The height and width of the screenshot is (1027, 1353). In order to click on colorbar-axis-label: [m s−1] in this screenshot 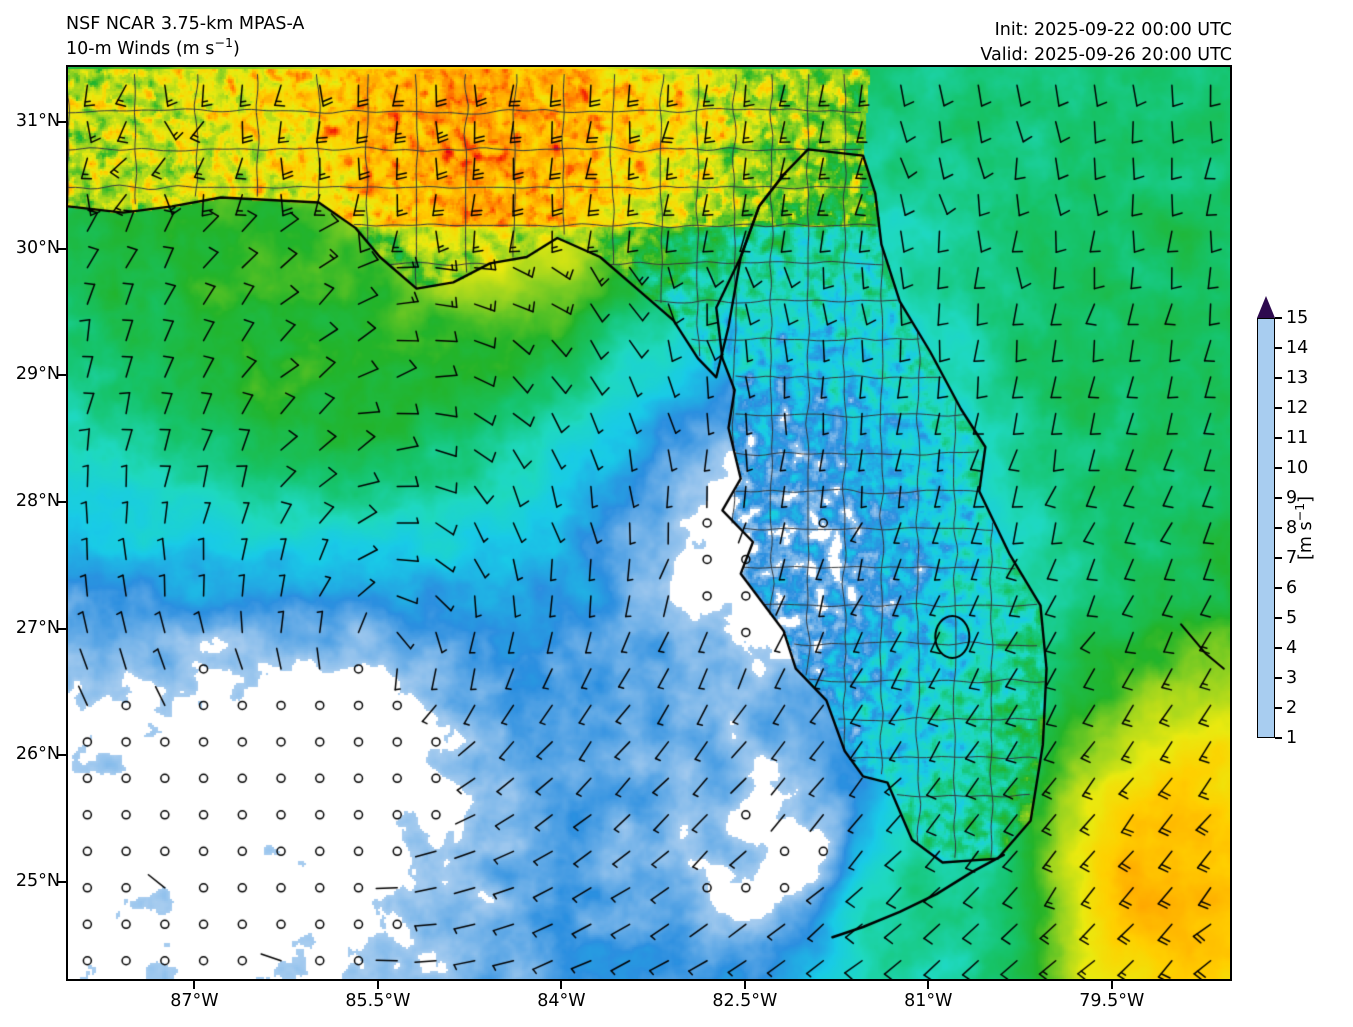, I will do `click(1304, 528)`.